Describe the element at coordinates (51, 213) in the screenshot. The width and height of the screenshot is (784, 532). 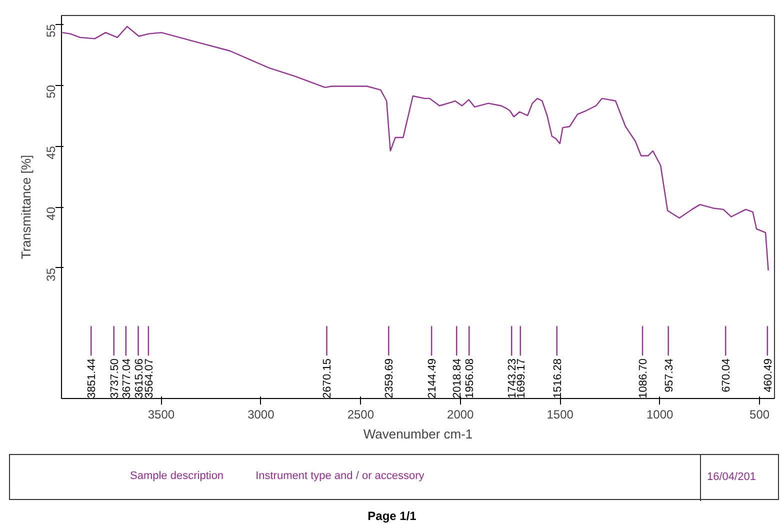
I see `y-tick-label: 40` at that location.